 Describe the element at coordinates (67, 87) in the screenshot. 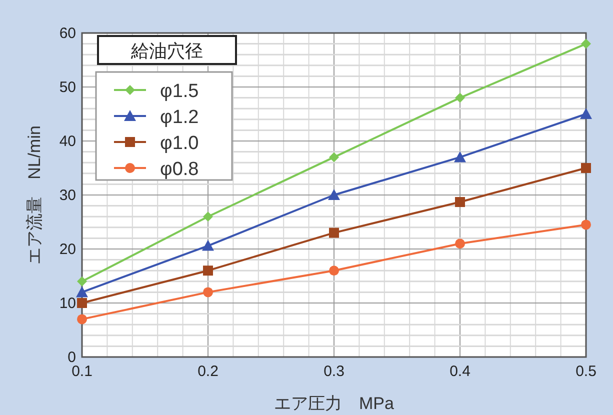

I see `y-tick-label: 50` at that location.